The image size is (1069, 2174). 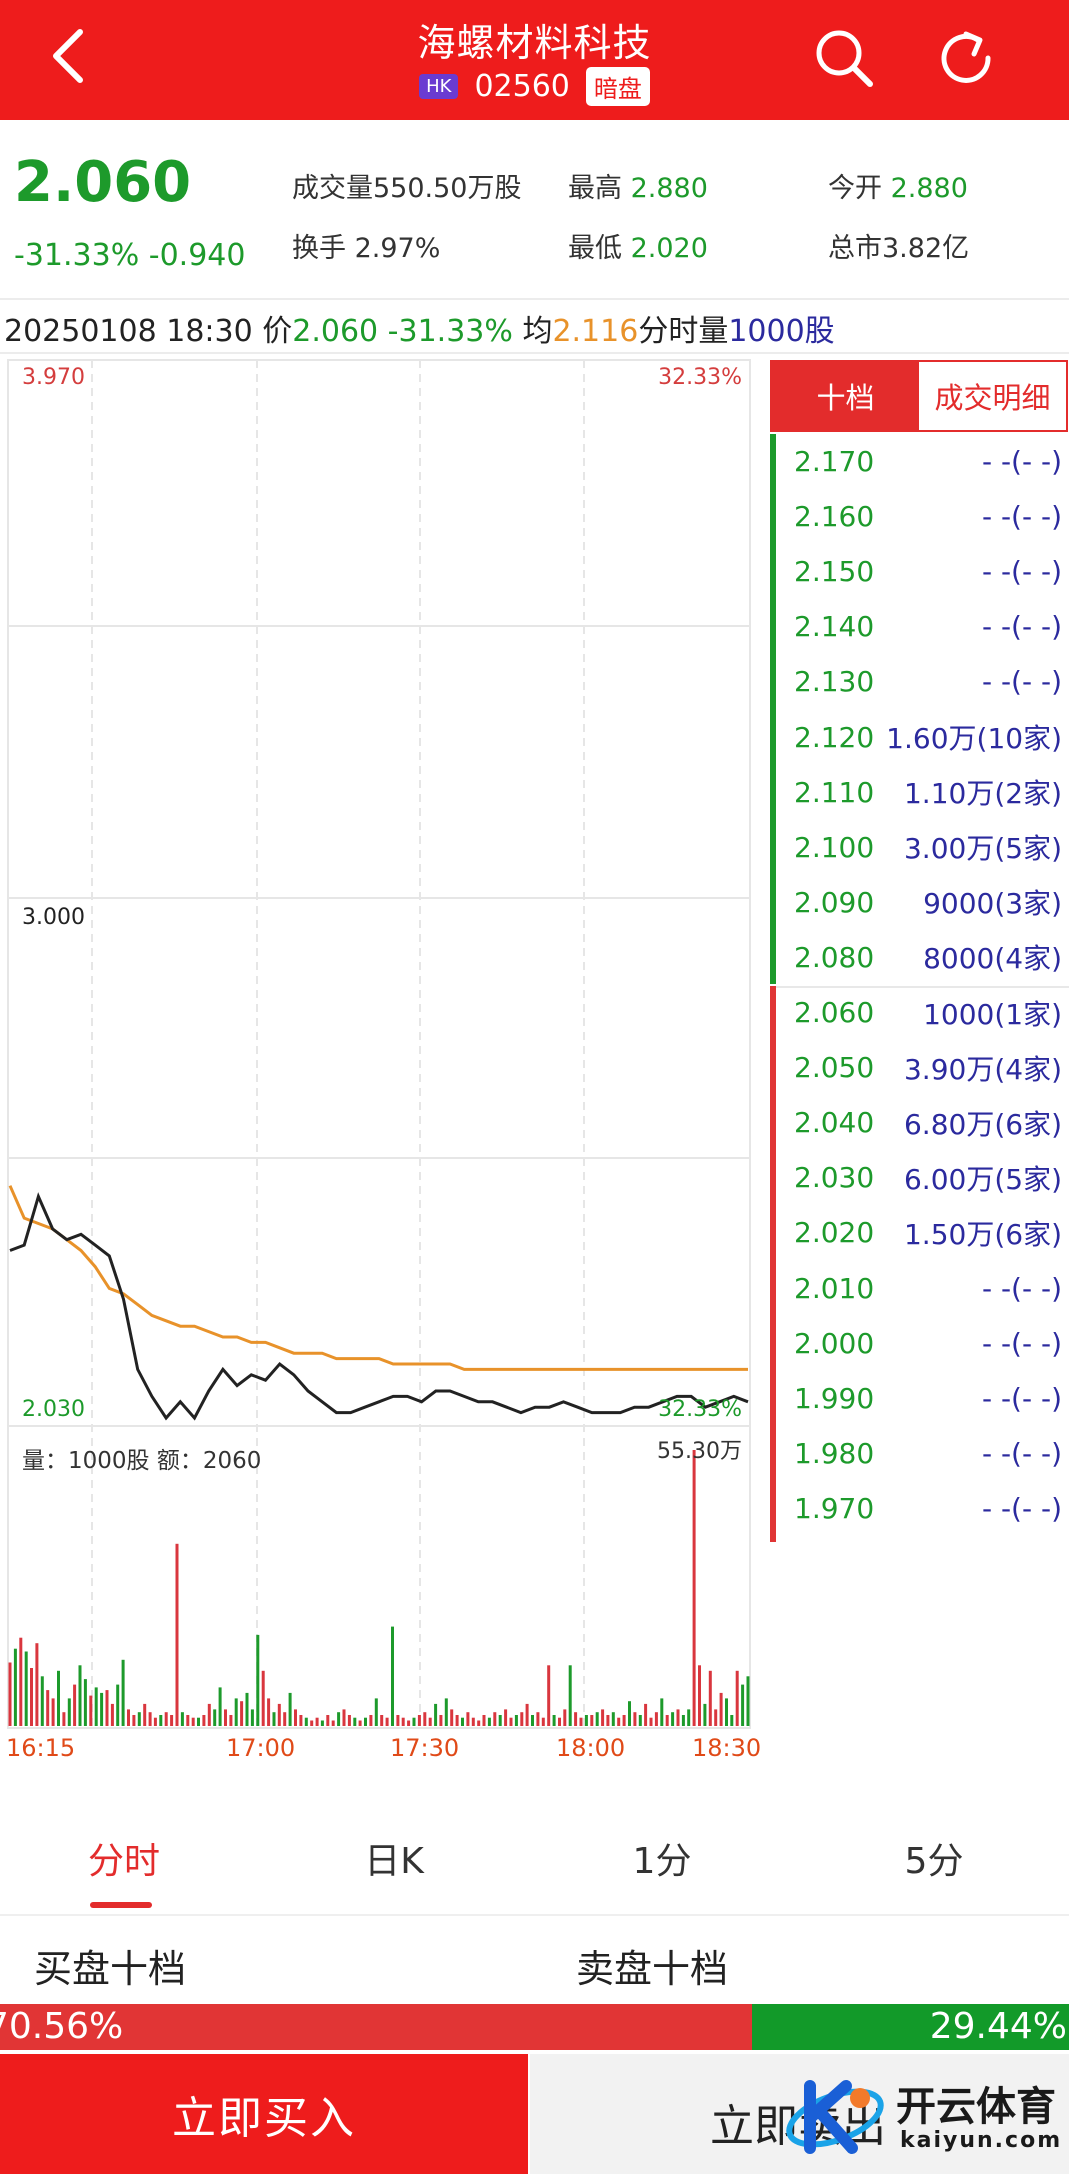 I want to click on buy-ratio-text: 70.56%, so click(x=62, y=2026).